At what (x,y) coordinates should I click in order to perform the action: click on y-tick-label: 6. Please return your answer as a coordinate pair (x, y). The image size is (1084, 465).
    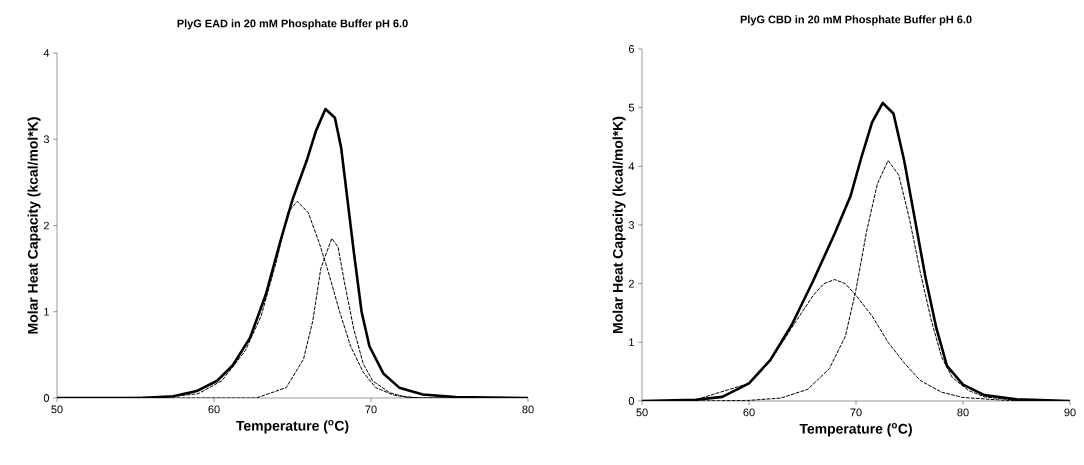
    Looking at the image, I should click on (631, 49).